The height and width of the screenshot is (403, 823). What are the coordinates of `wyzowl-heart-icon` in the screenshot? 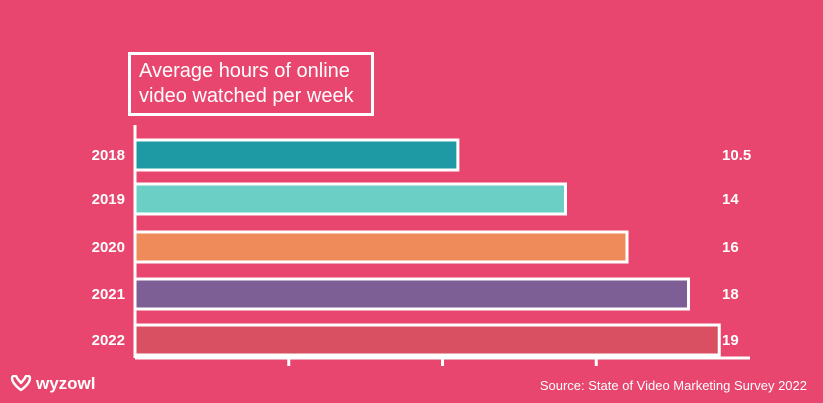 It's located at (21, 383).